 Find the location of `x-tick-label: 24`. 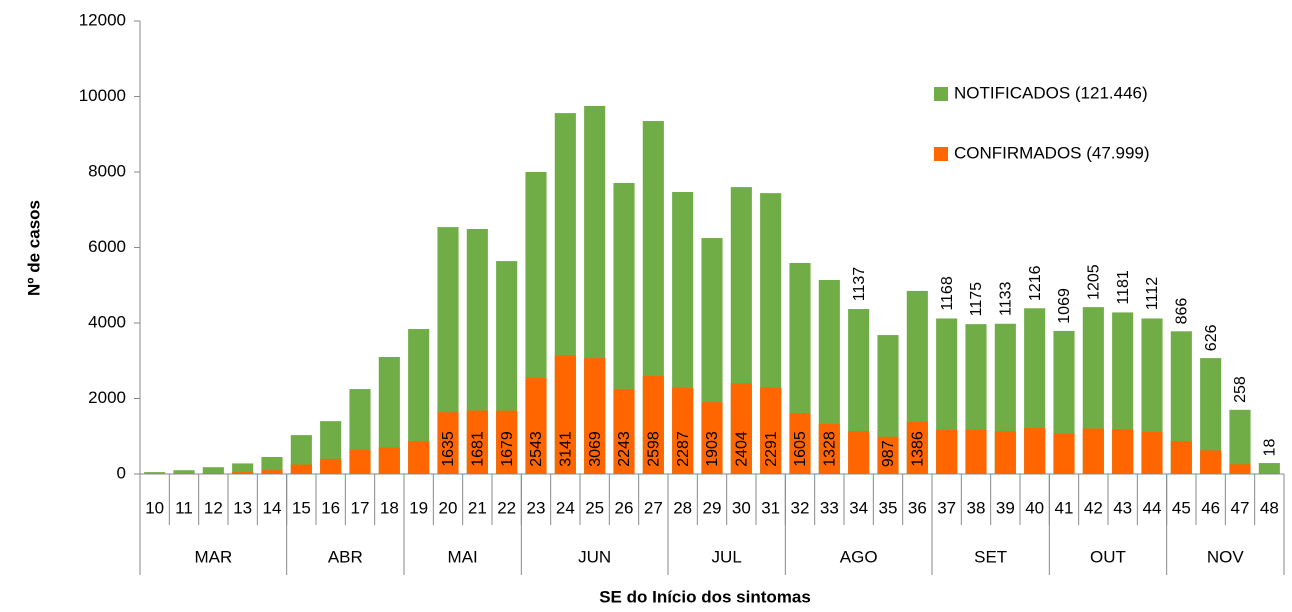

x-tick-label: 24 is located at coordinates (565, 507).